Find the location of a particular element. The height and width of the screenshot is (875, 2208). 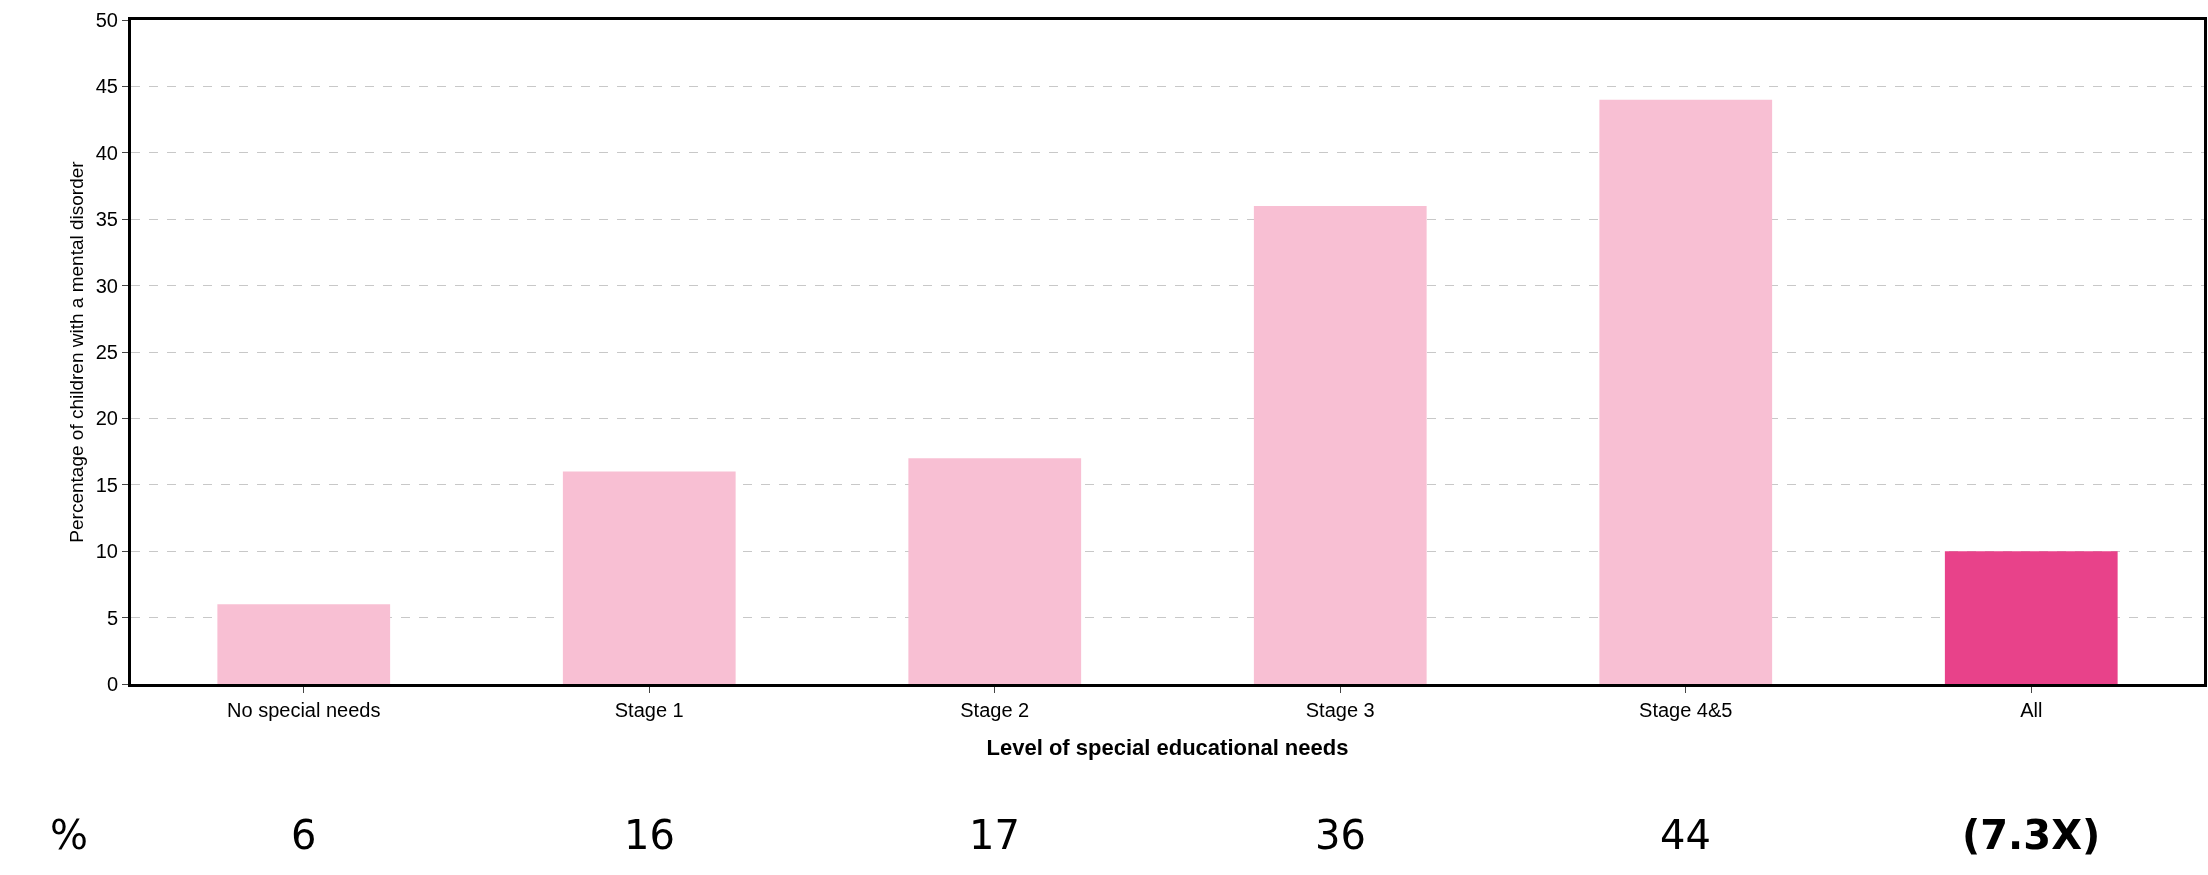

y-tick-label: 45 is located at coordinates (106, 86).